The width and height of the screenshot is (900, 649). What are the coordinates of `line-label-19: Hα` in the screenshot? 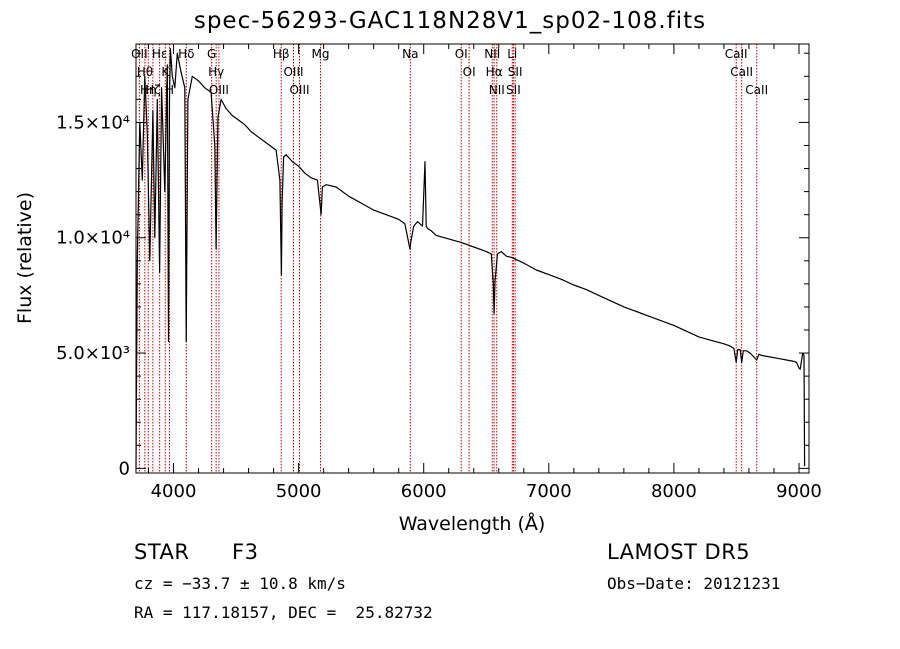 It's located at (494, 72).